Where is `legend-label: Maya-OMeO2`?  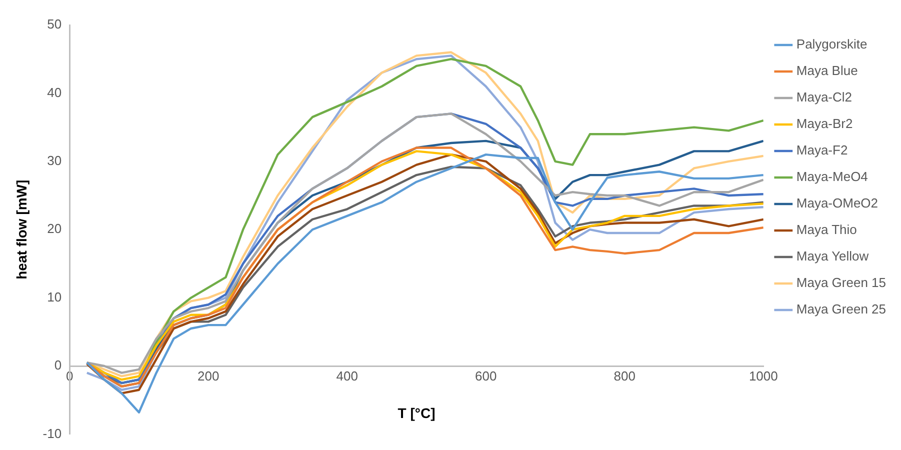 legend-label: Maya-OMeO2 is located at coordinates (837, 203).